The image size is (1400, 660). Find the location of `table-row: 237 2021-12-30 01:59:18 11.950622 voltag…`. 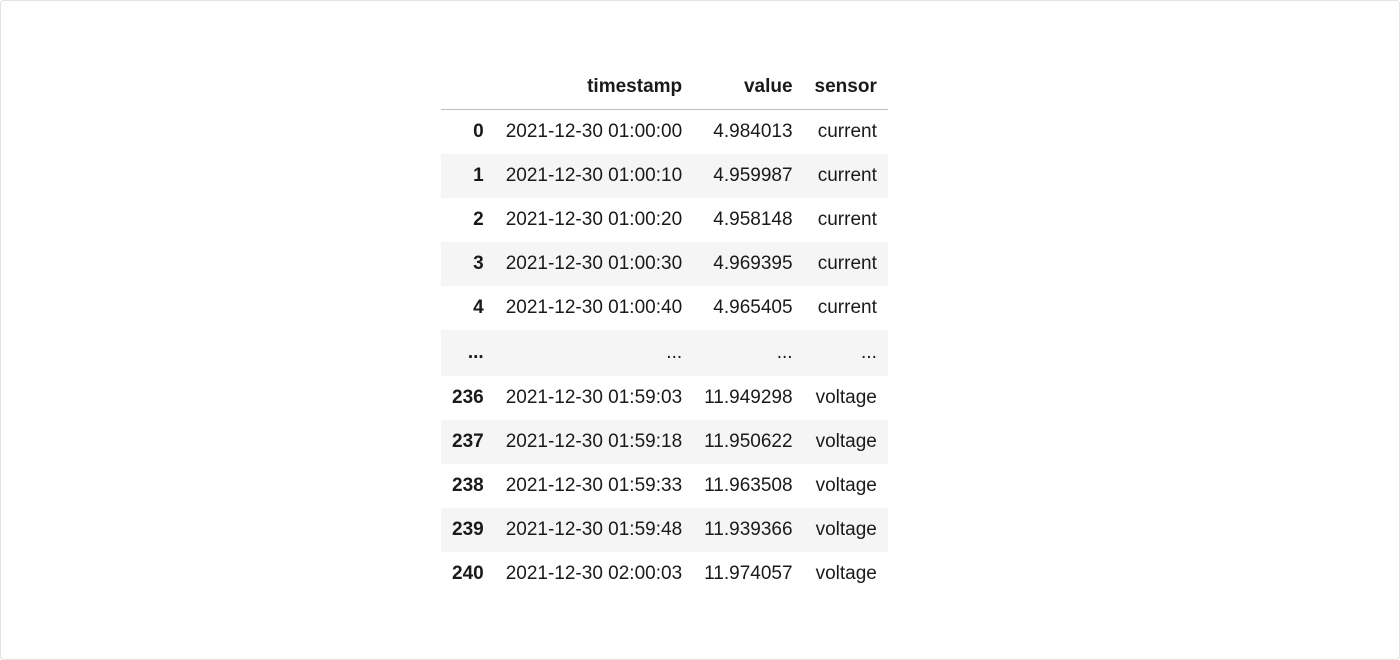

table-row: 237 2021-12-30 01:59:18 11.950622 voltag… is located at coordinates (664, 442).